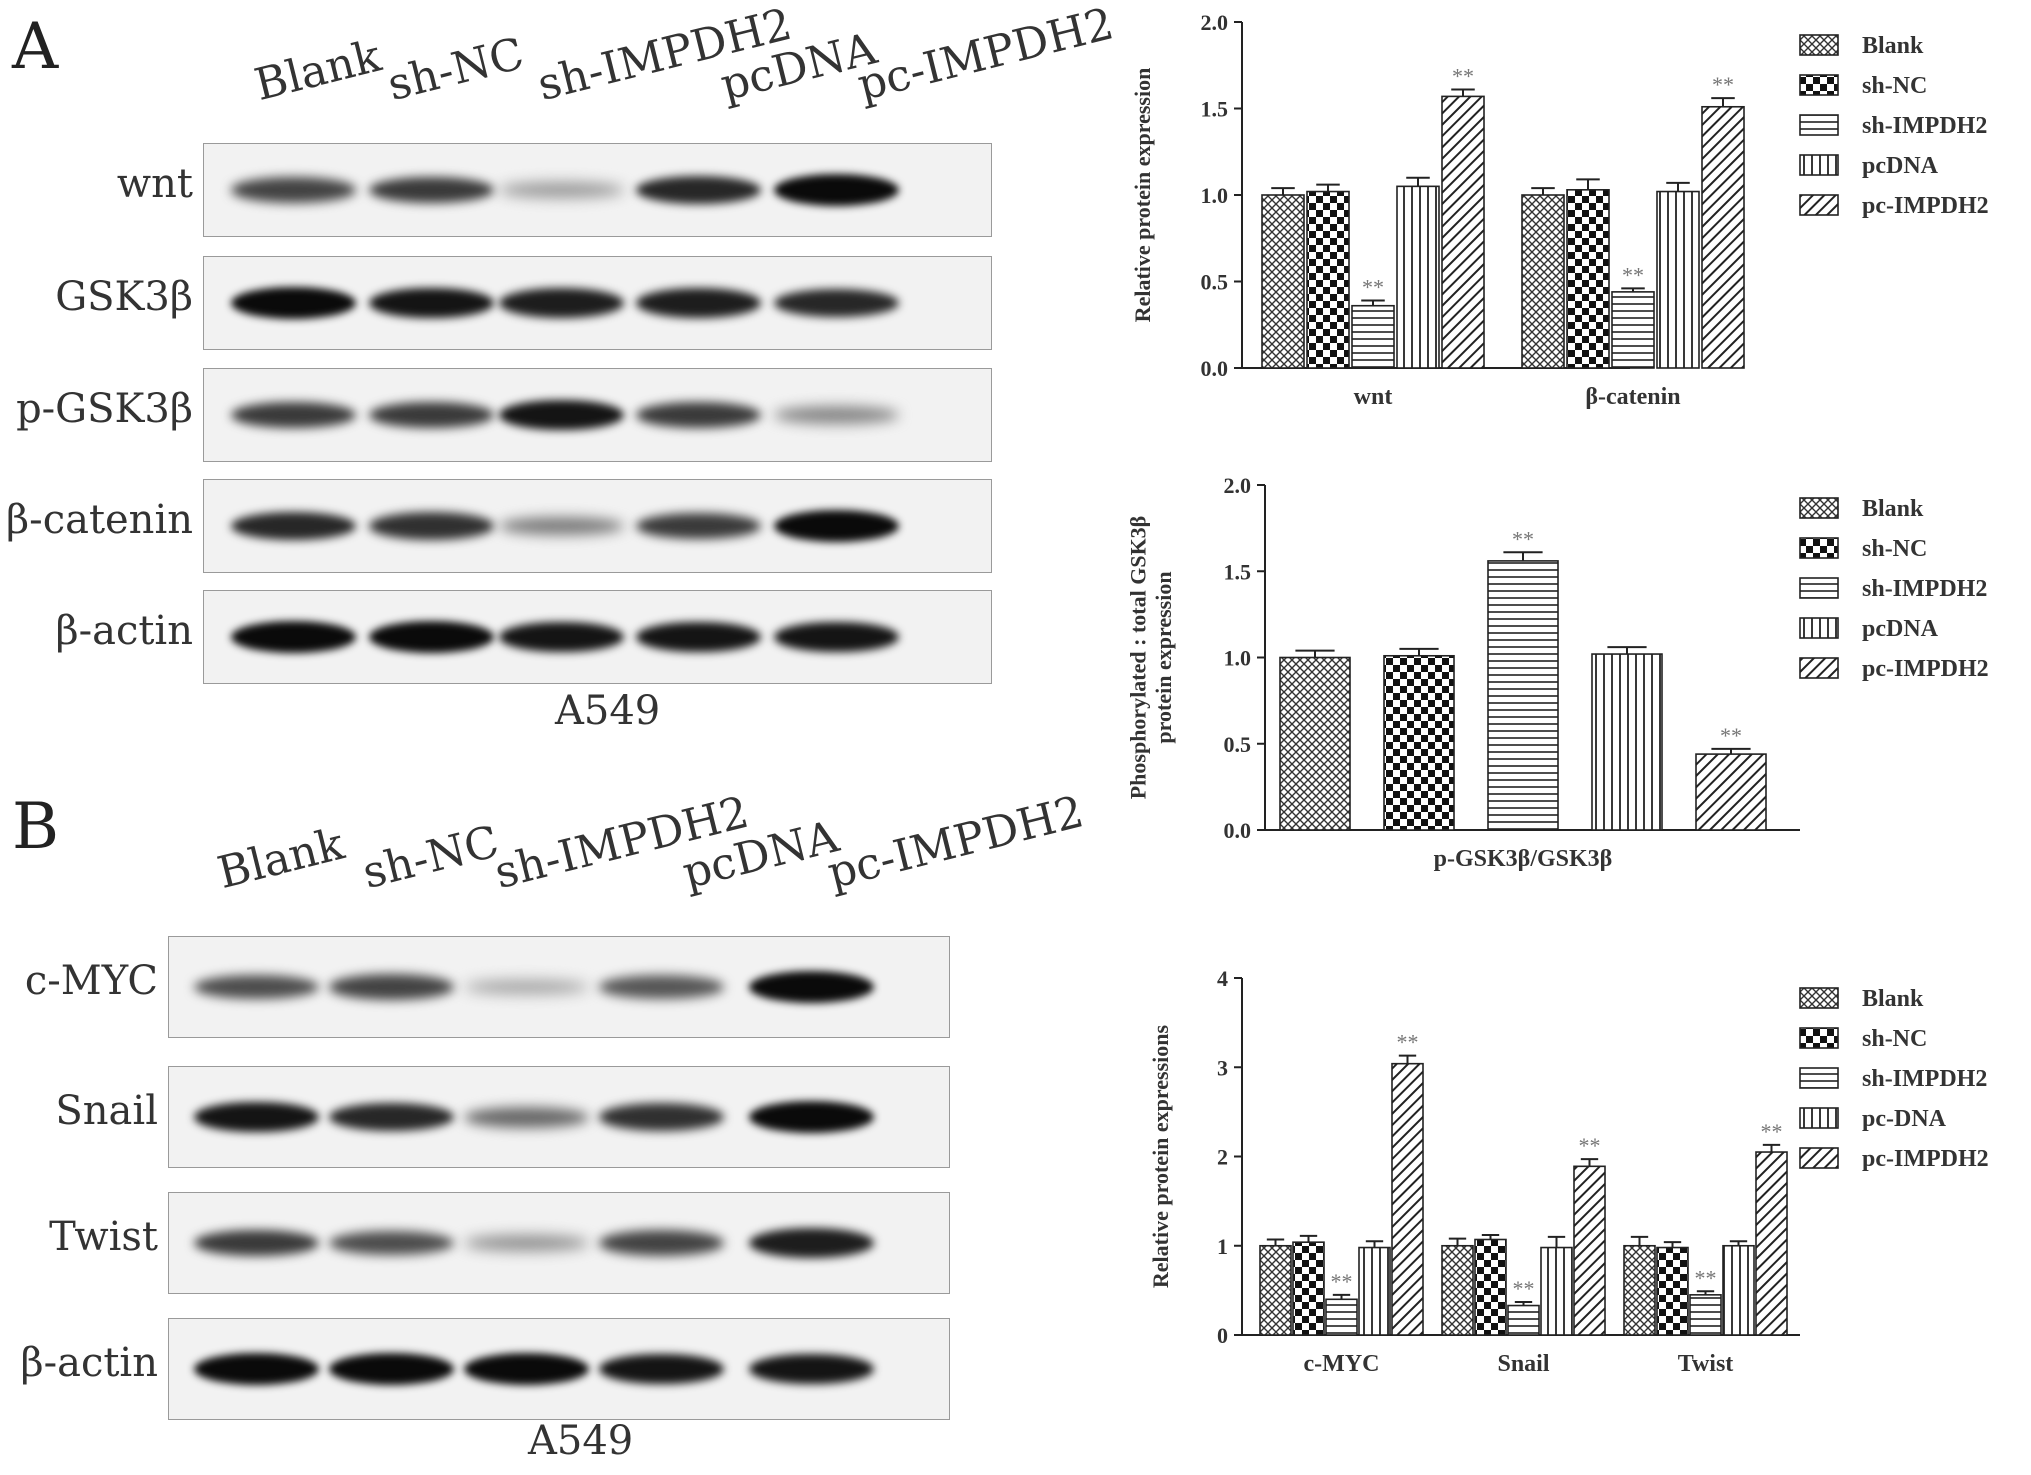 The height and width of the screenshot is (1475, 2031). Describe the element at coordinates (1523, 859) in the screenshot. I see `x-category-label: p-GSK3β/GSK3β` at that location.